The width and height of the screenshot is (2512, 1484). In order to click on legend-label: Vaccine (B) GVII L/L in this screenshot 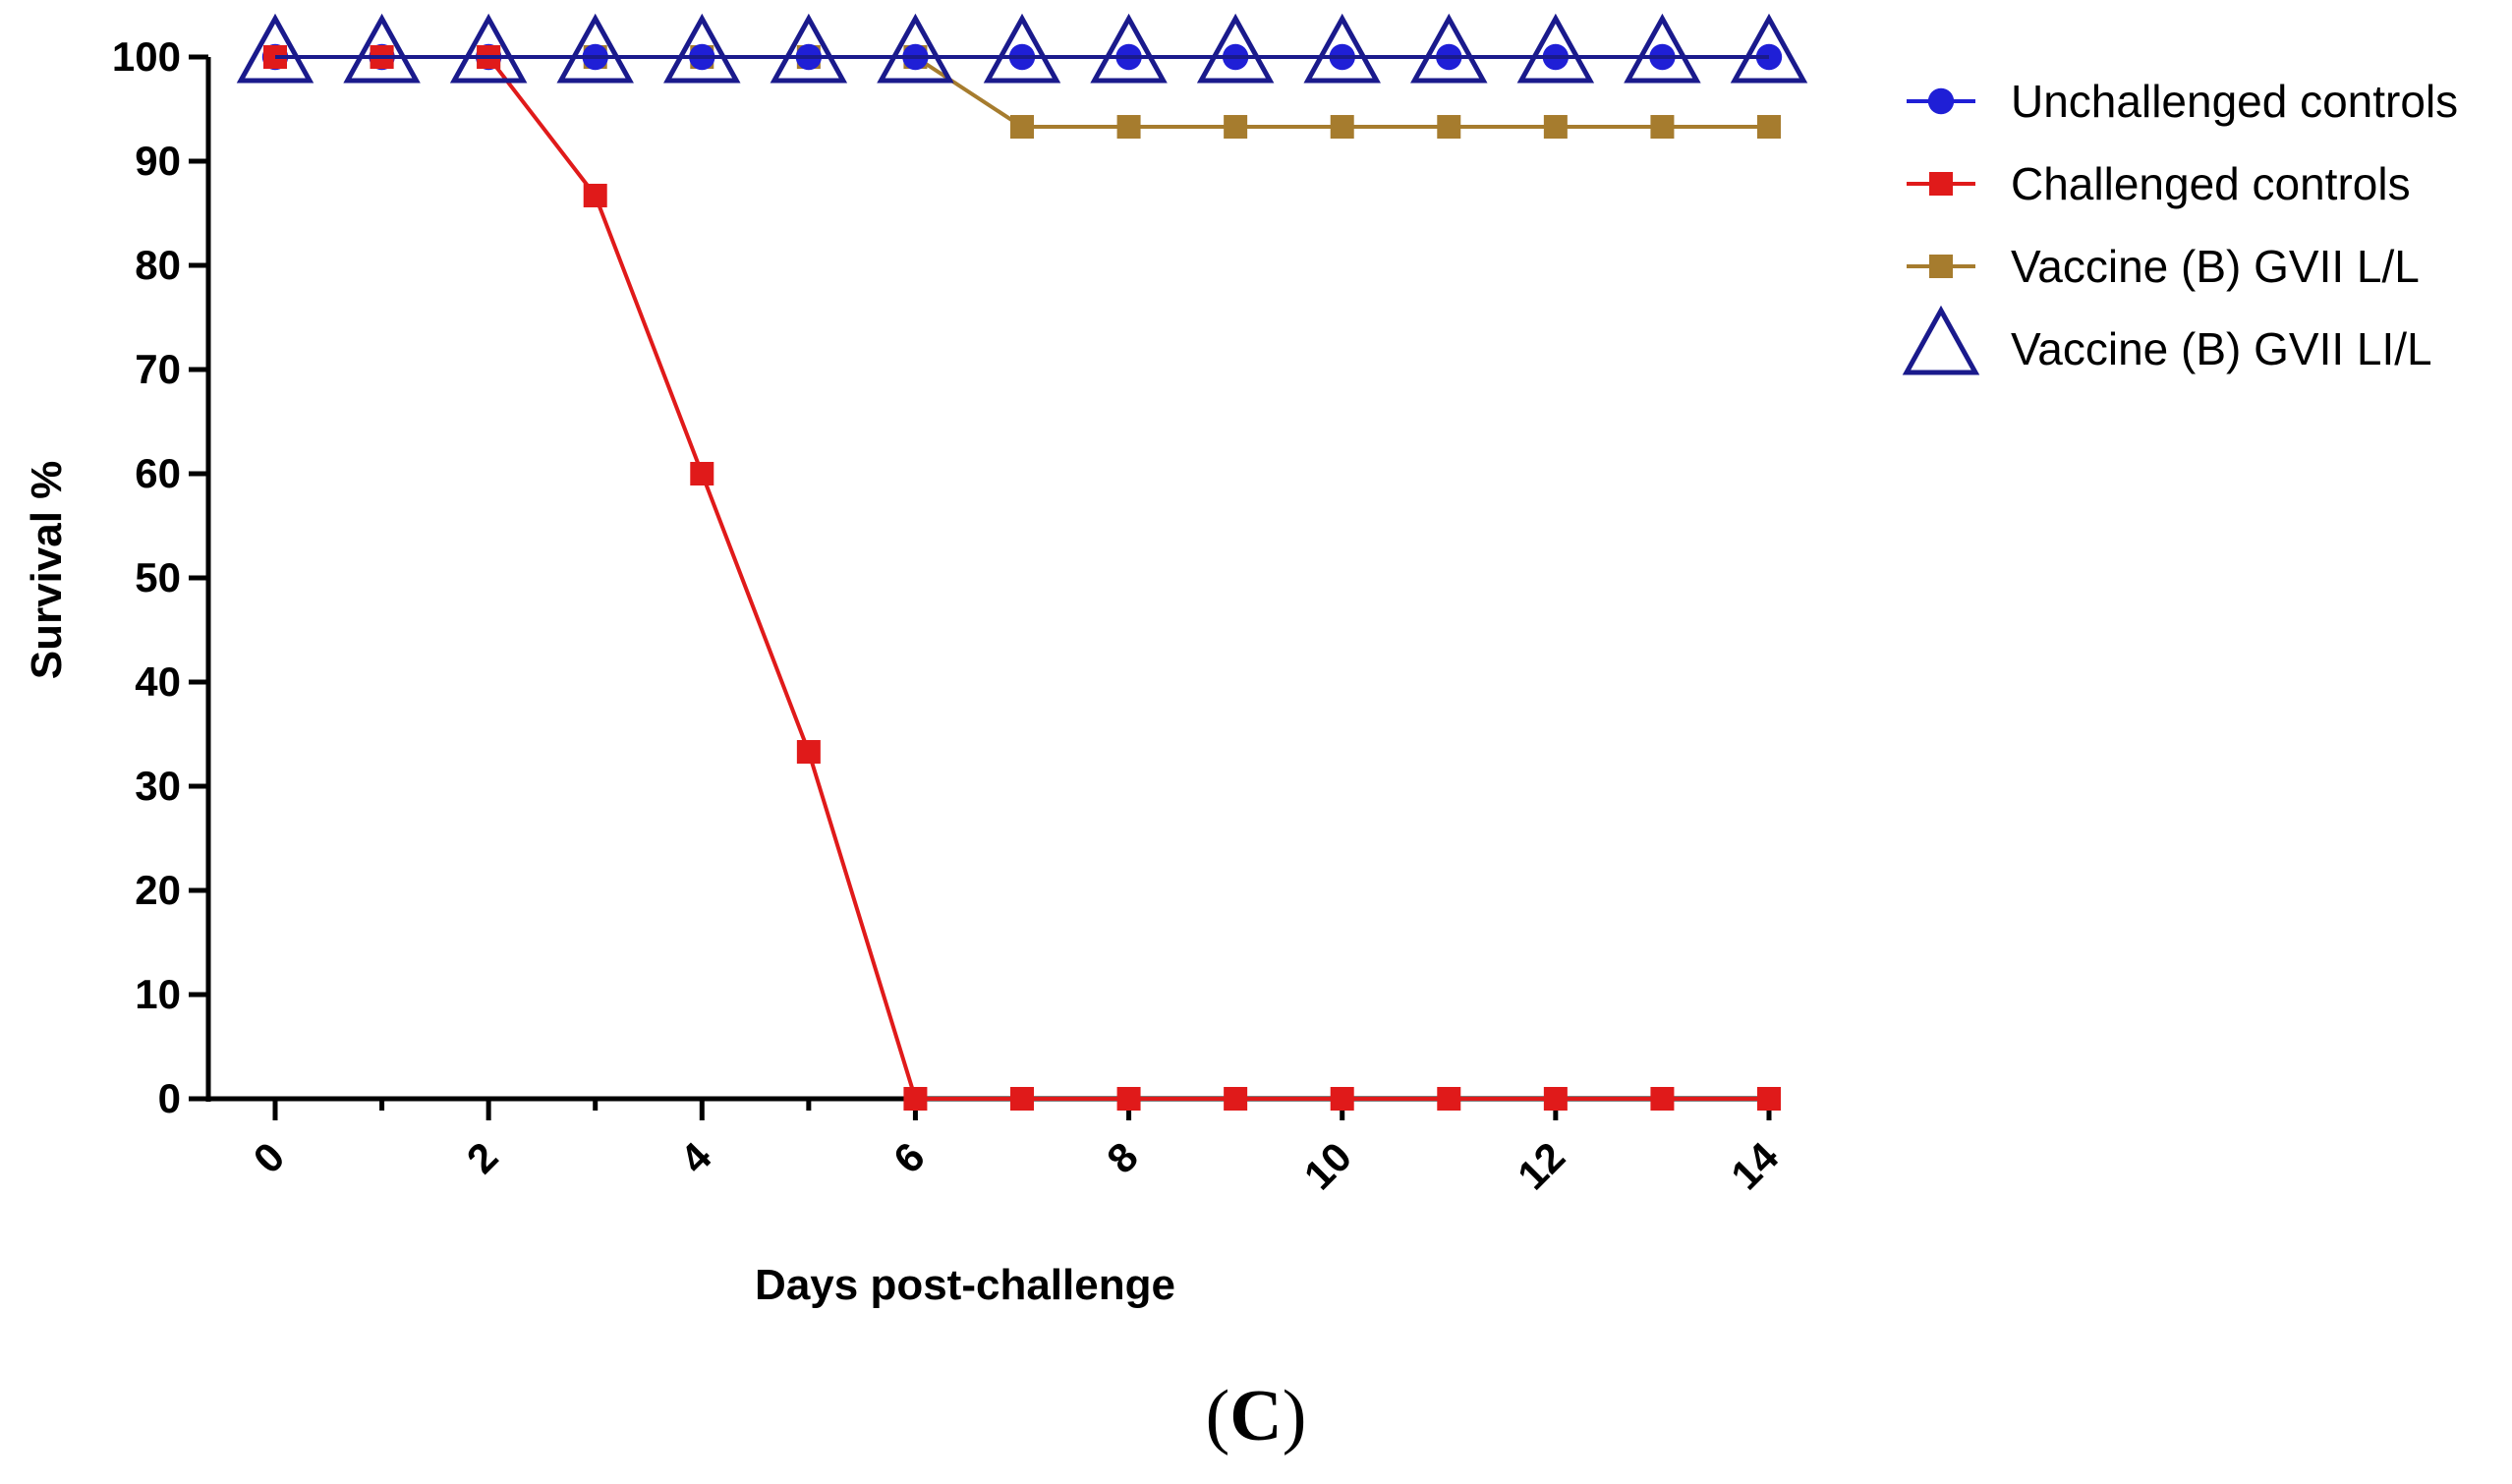, I will do `click(2215, 266)`.